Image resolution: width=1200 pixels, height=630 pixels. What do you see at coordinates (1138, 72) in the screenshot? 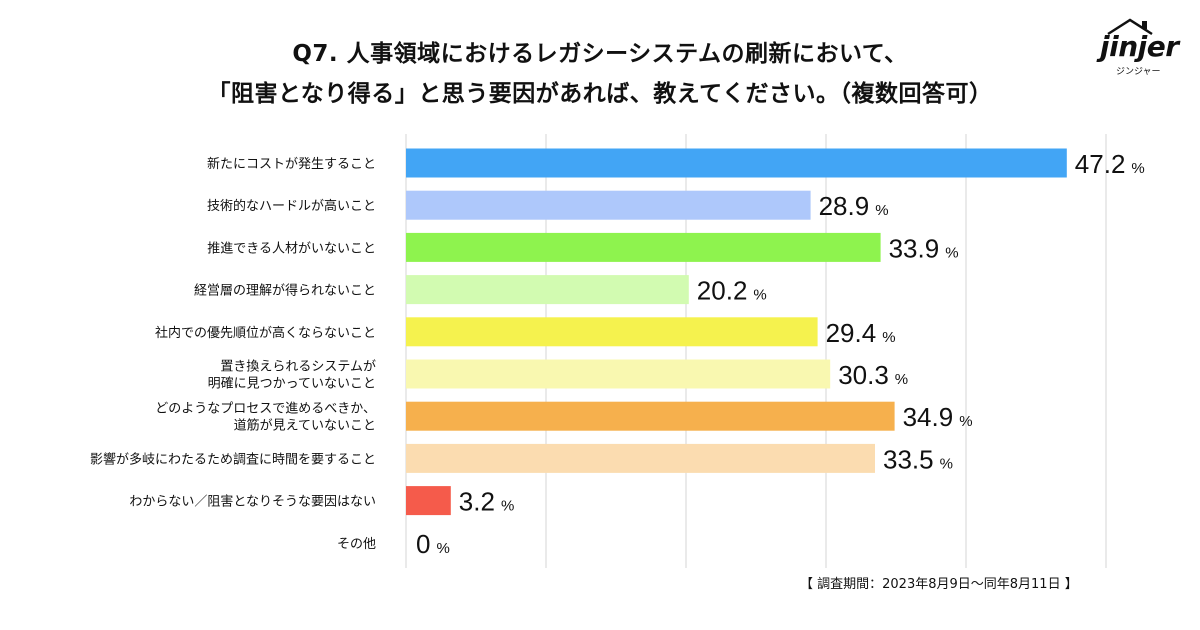
I see `logo-subtext: ジンジャー` at bounding box center [1138, 72].